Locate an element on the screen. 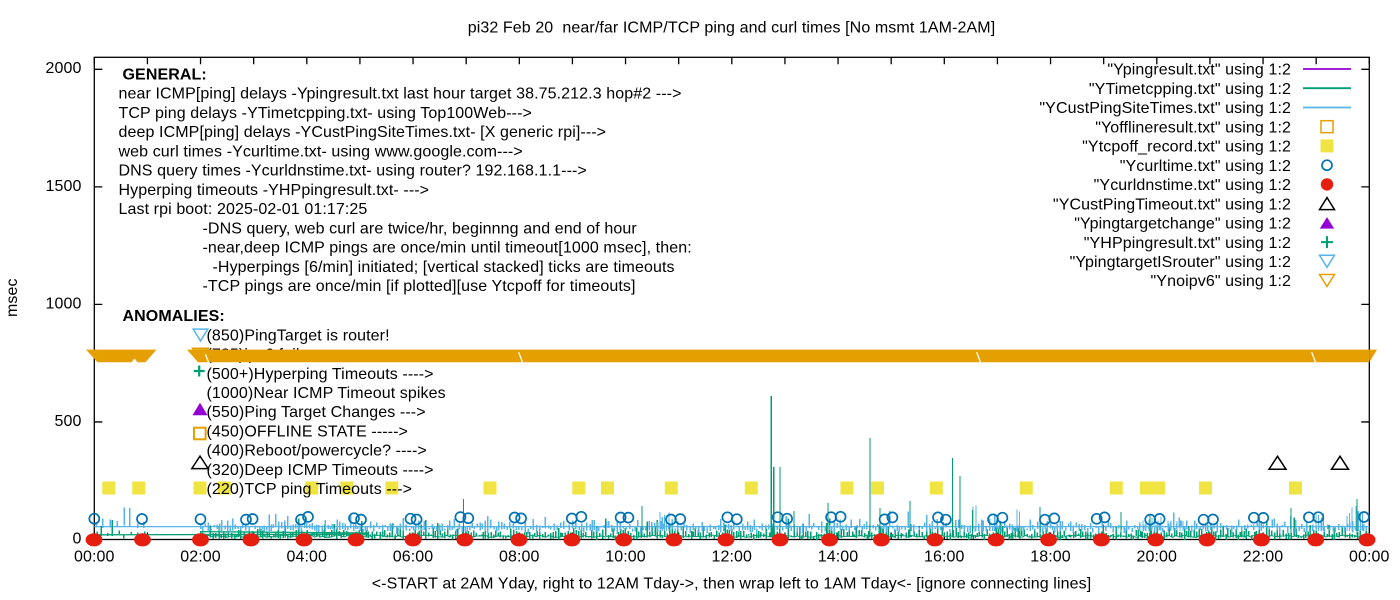 The width and height of the screenshot is (1400, 600). svg-text: 1500 is located at coordinates (64, 186).